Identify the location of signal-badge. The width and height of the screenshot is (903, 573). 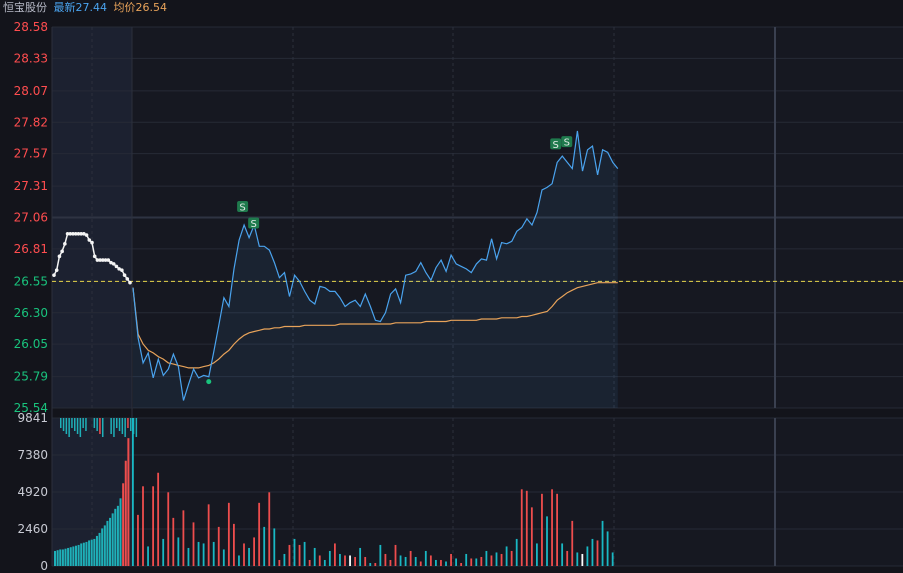
(556, 144).